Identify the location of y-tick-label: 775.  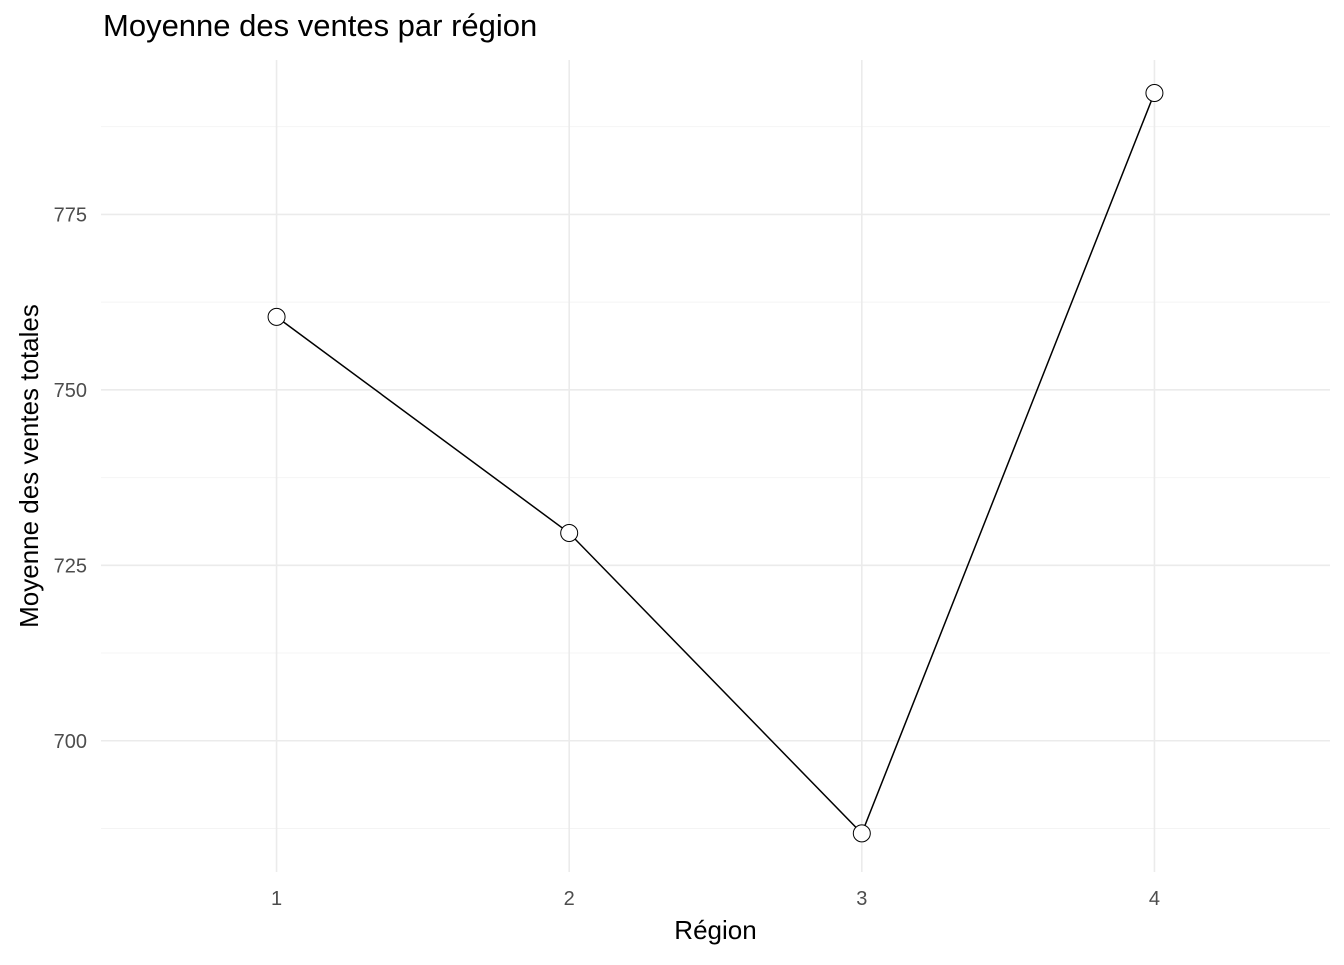
(70, 215).